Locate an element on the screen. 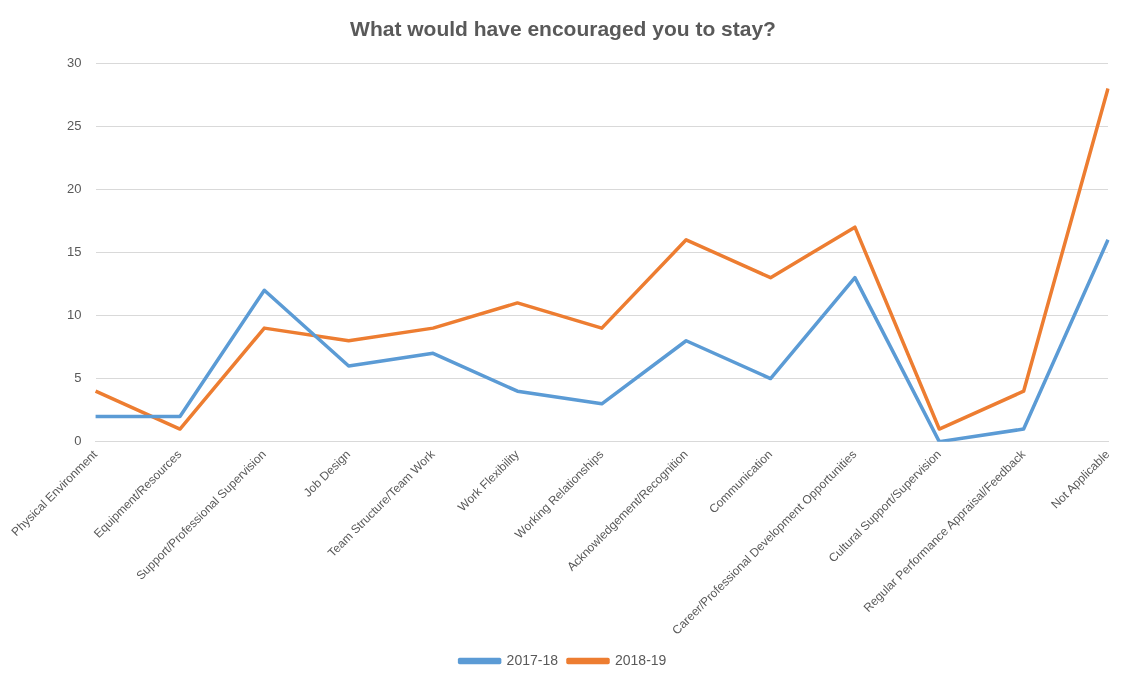  y-tick-label: 30 is located at coordinates (74, 62).